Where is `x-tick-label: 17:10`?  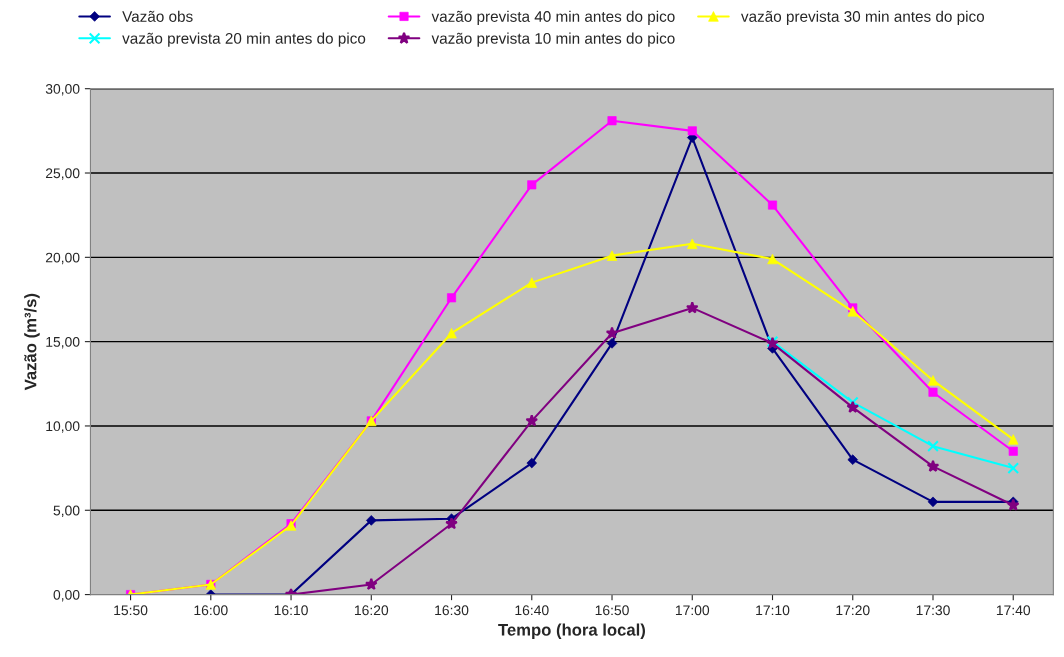 x-tick-label: 17:10 is located at coordinates (773, 610).